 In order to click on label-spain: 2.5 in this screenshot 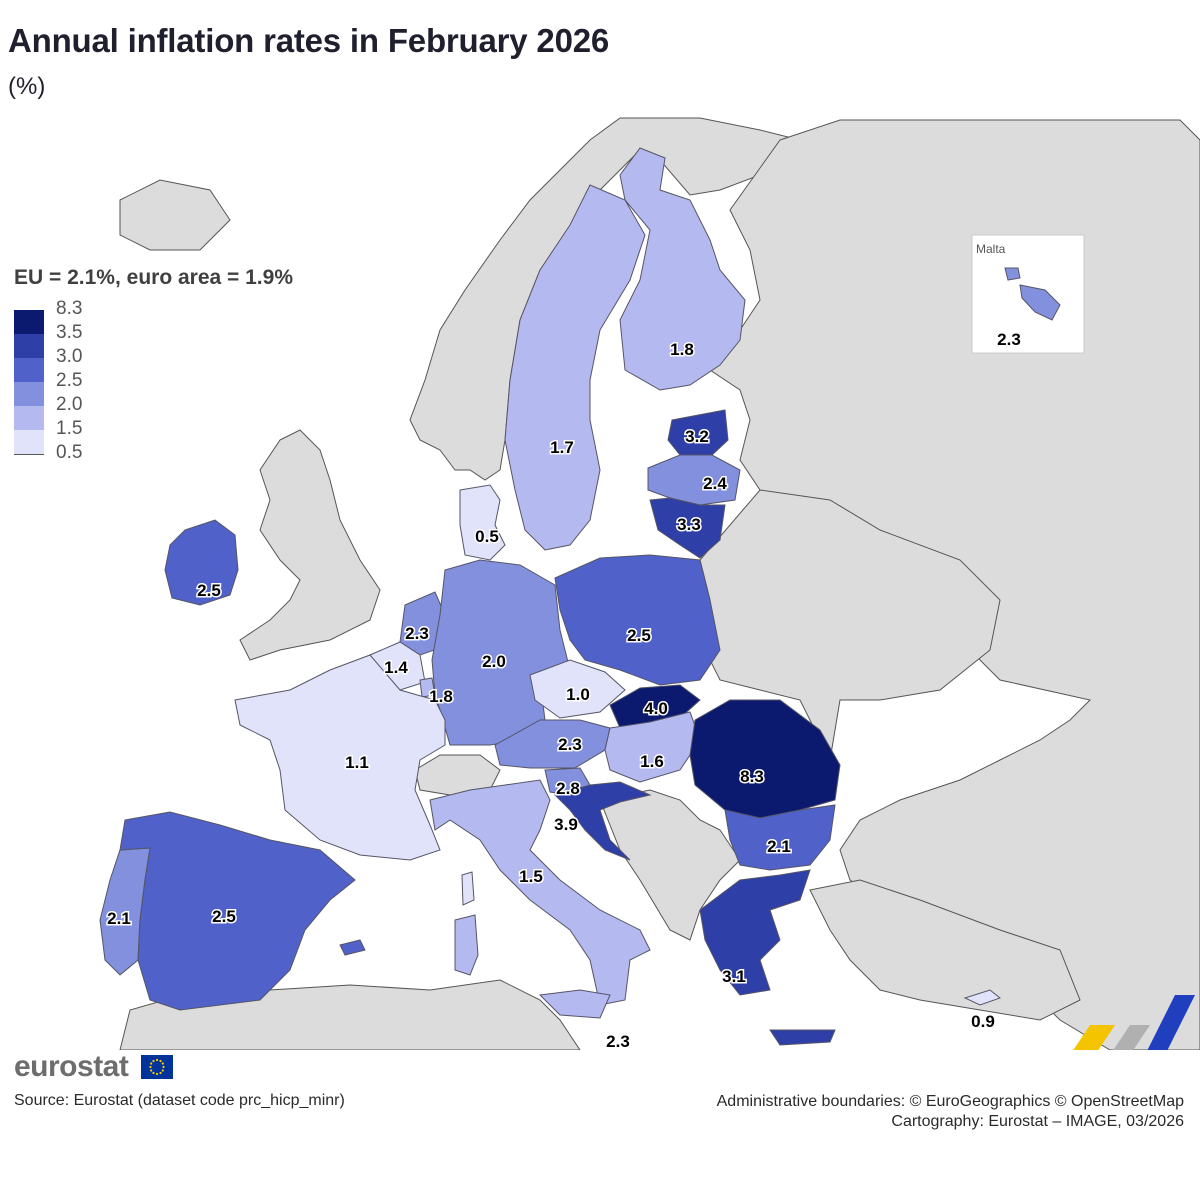, I will do `click(224, 916)`.